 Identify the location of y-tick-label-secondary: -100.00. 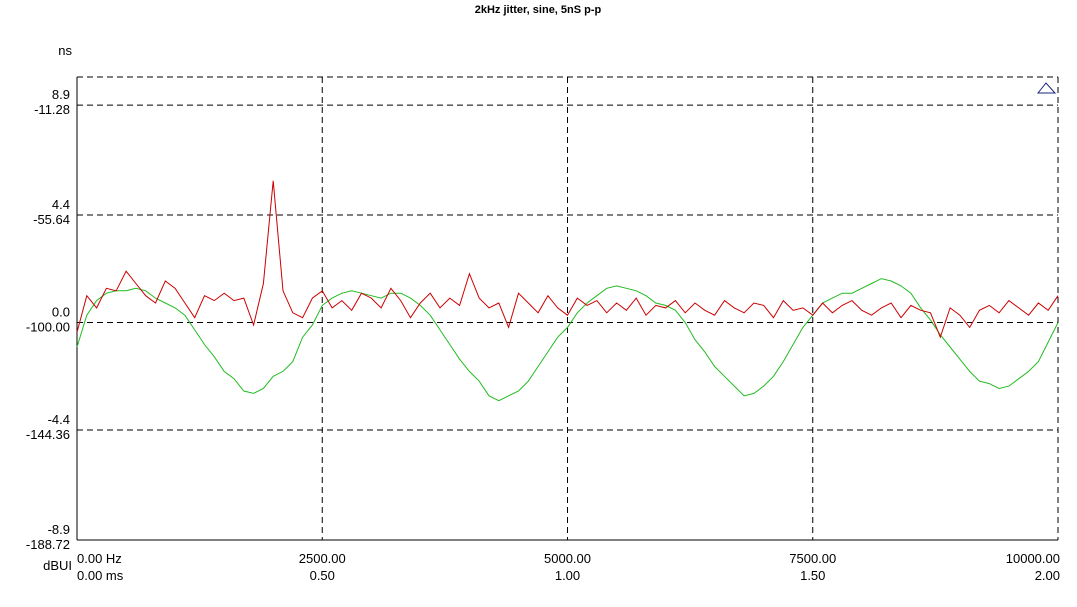
(48, 327).